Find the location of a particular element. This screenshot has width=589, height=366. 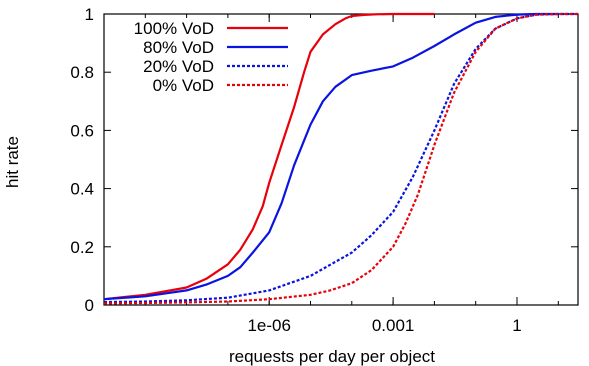

y-tick-label: 0.6 is located at coordinates (82, 130).